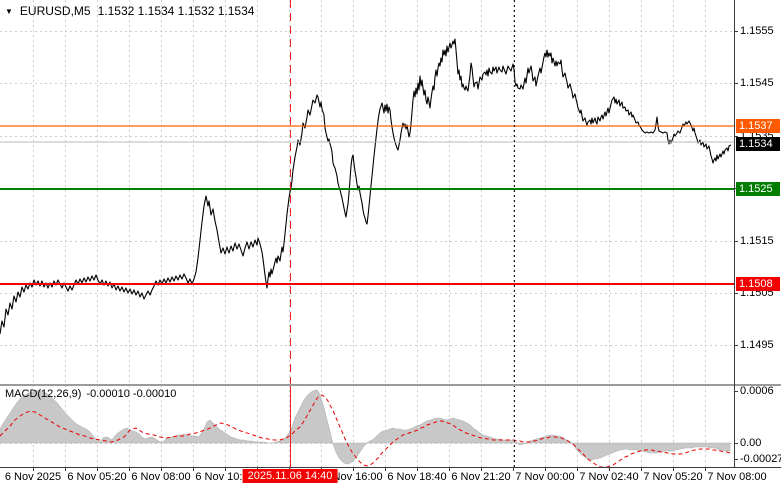 The height and width of the screenshot is (489, 781). Describe the element at coordinates (131, 394) in the screenshot. I see `macd-indicator-values: -0.00010 -0.00010` at that location.